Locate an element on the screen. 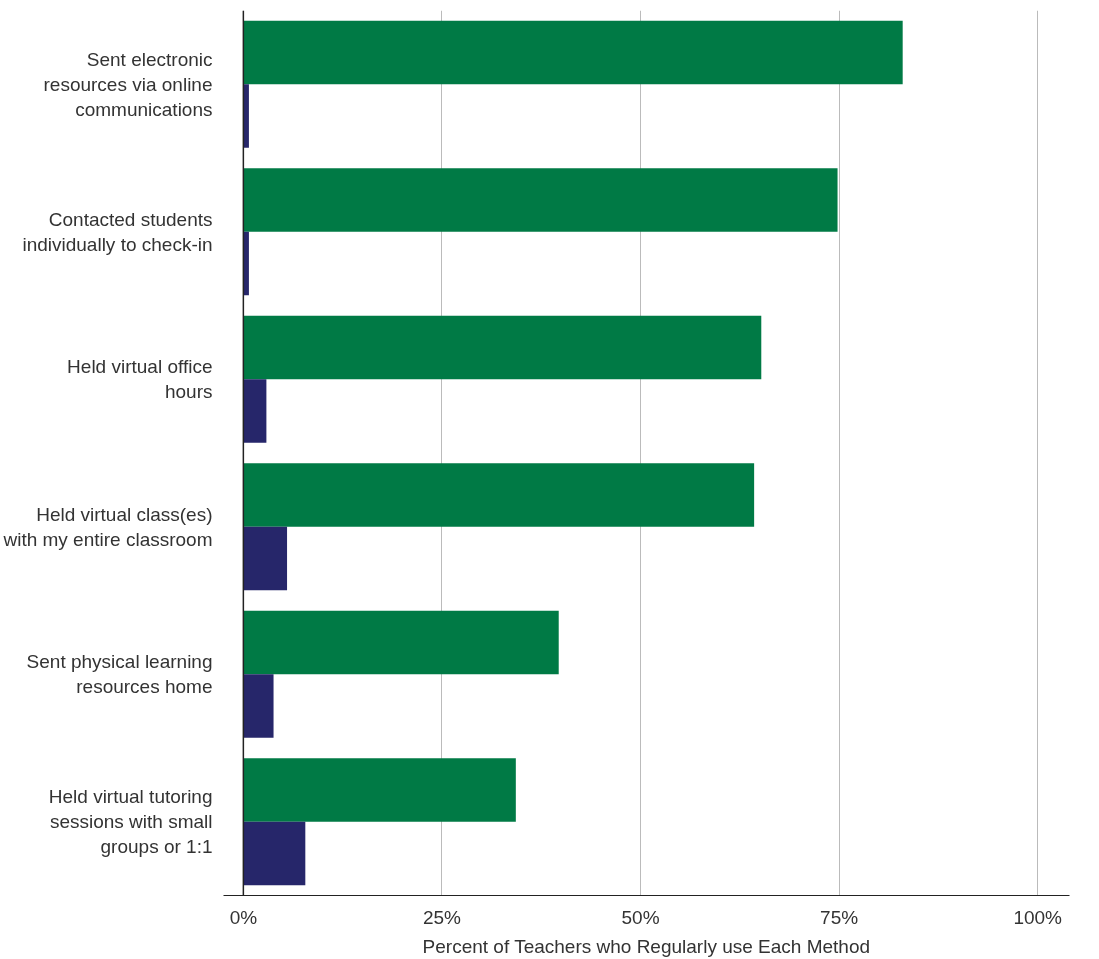 This screenshot has width=1099, height=959. y-tick-label: Sent physical learning resources home is located at coordinates (119, 674).